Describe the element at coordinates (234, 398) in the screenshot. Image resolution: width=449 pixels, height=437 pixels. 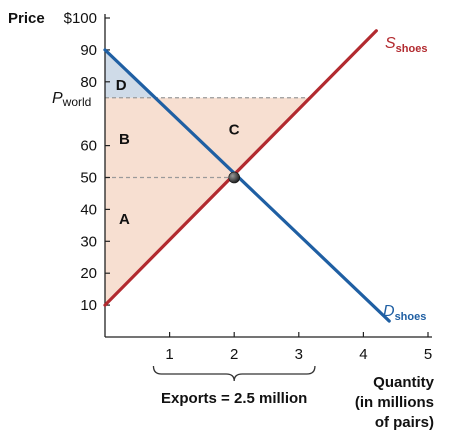
I see `exports-label: Exports = 2.5 million` at that location.